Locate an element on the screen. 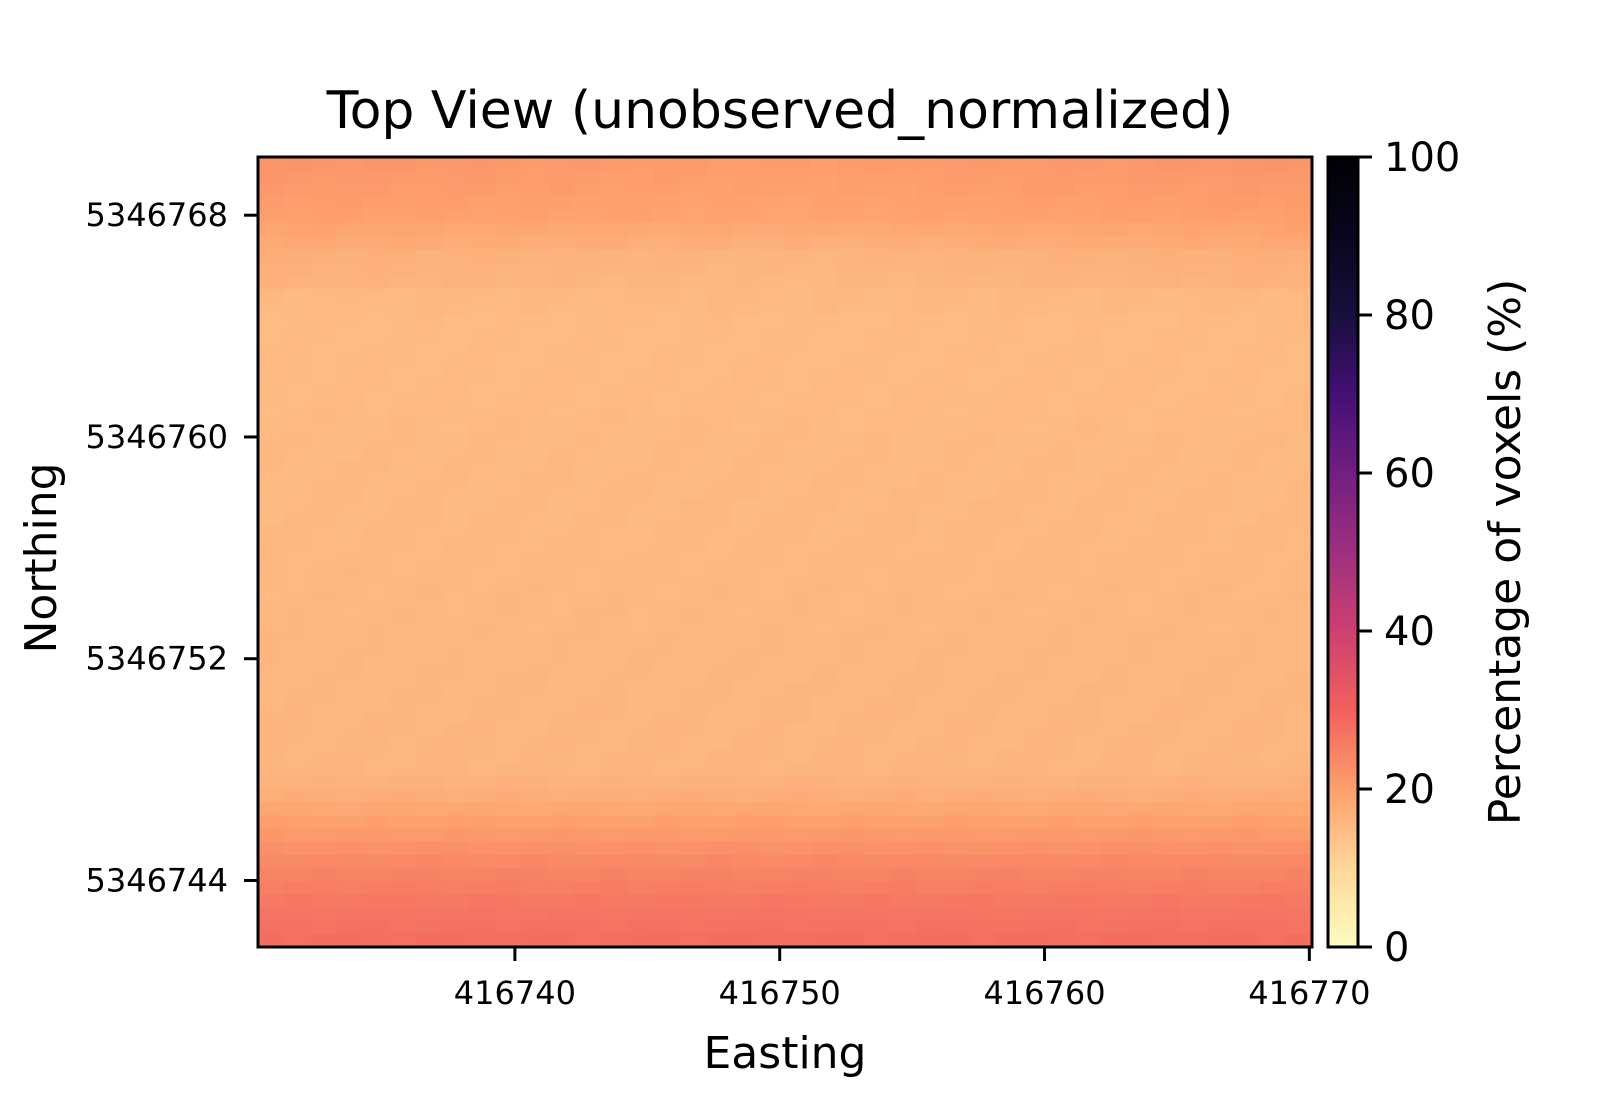  x-tick-label: 416770 is located at coordinates (1309, 993).